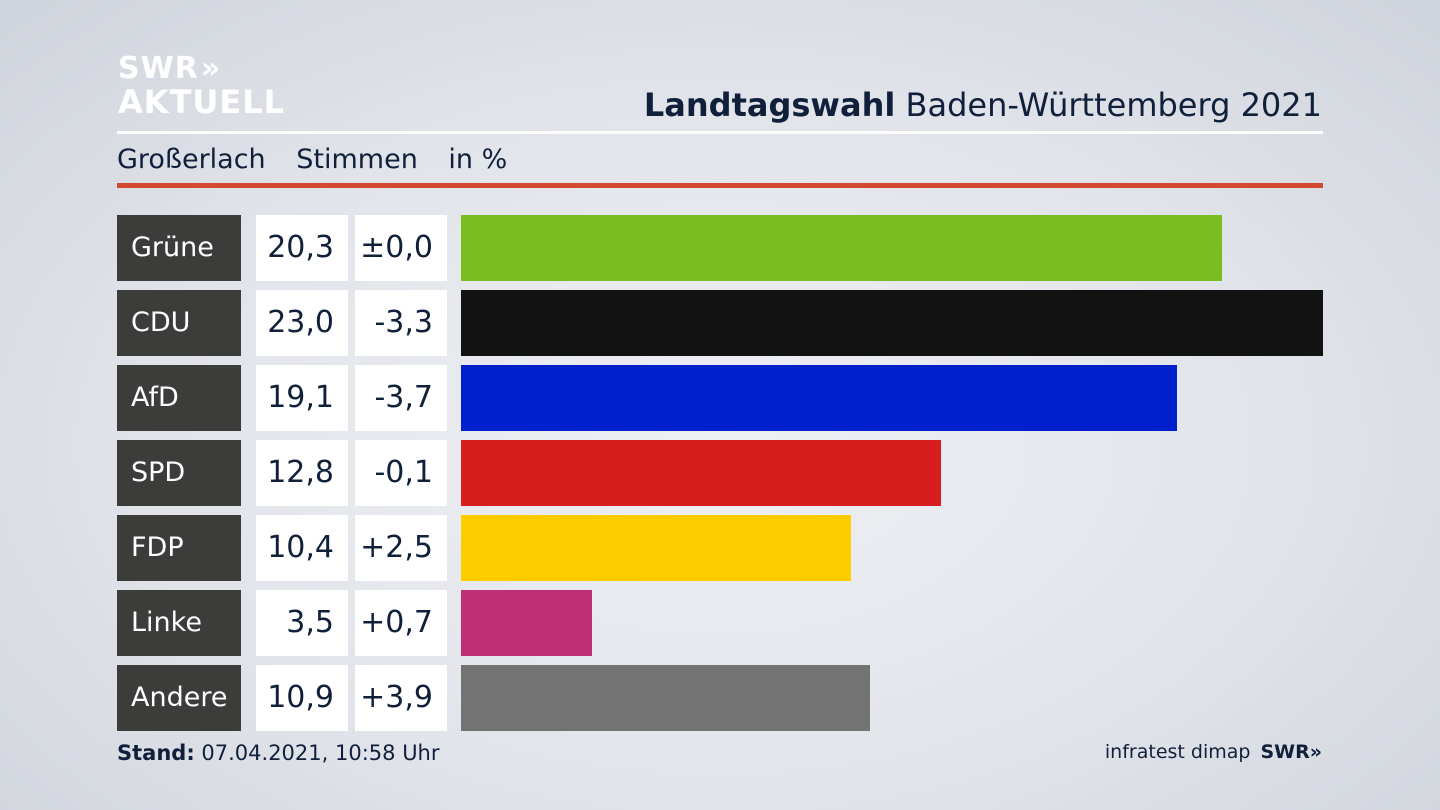  What do you see at coordinates (179, 323) in the screenshot?
I see `party-label: CDU` at bounding box center [179, 323].